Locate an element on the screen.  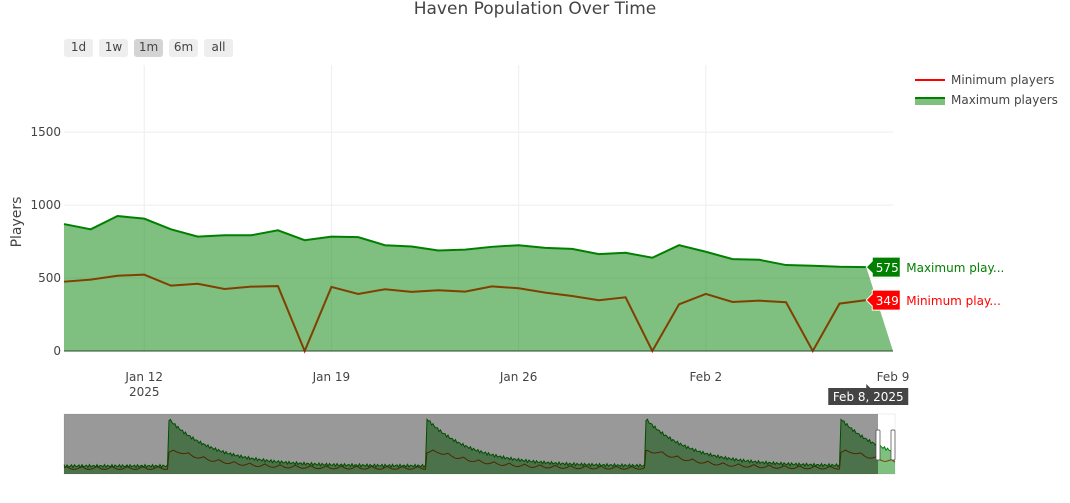
hover-date-label: Feb 8, 2025 is located at coordinates (868, 397).